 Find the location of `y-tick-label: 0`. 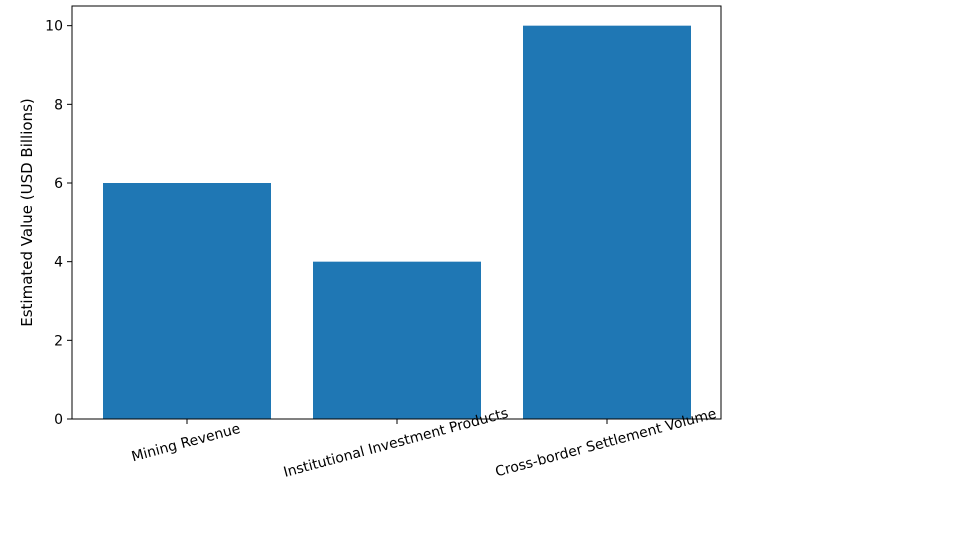

y-tick-label: 0 is located at coordinates (58, 420).